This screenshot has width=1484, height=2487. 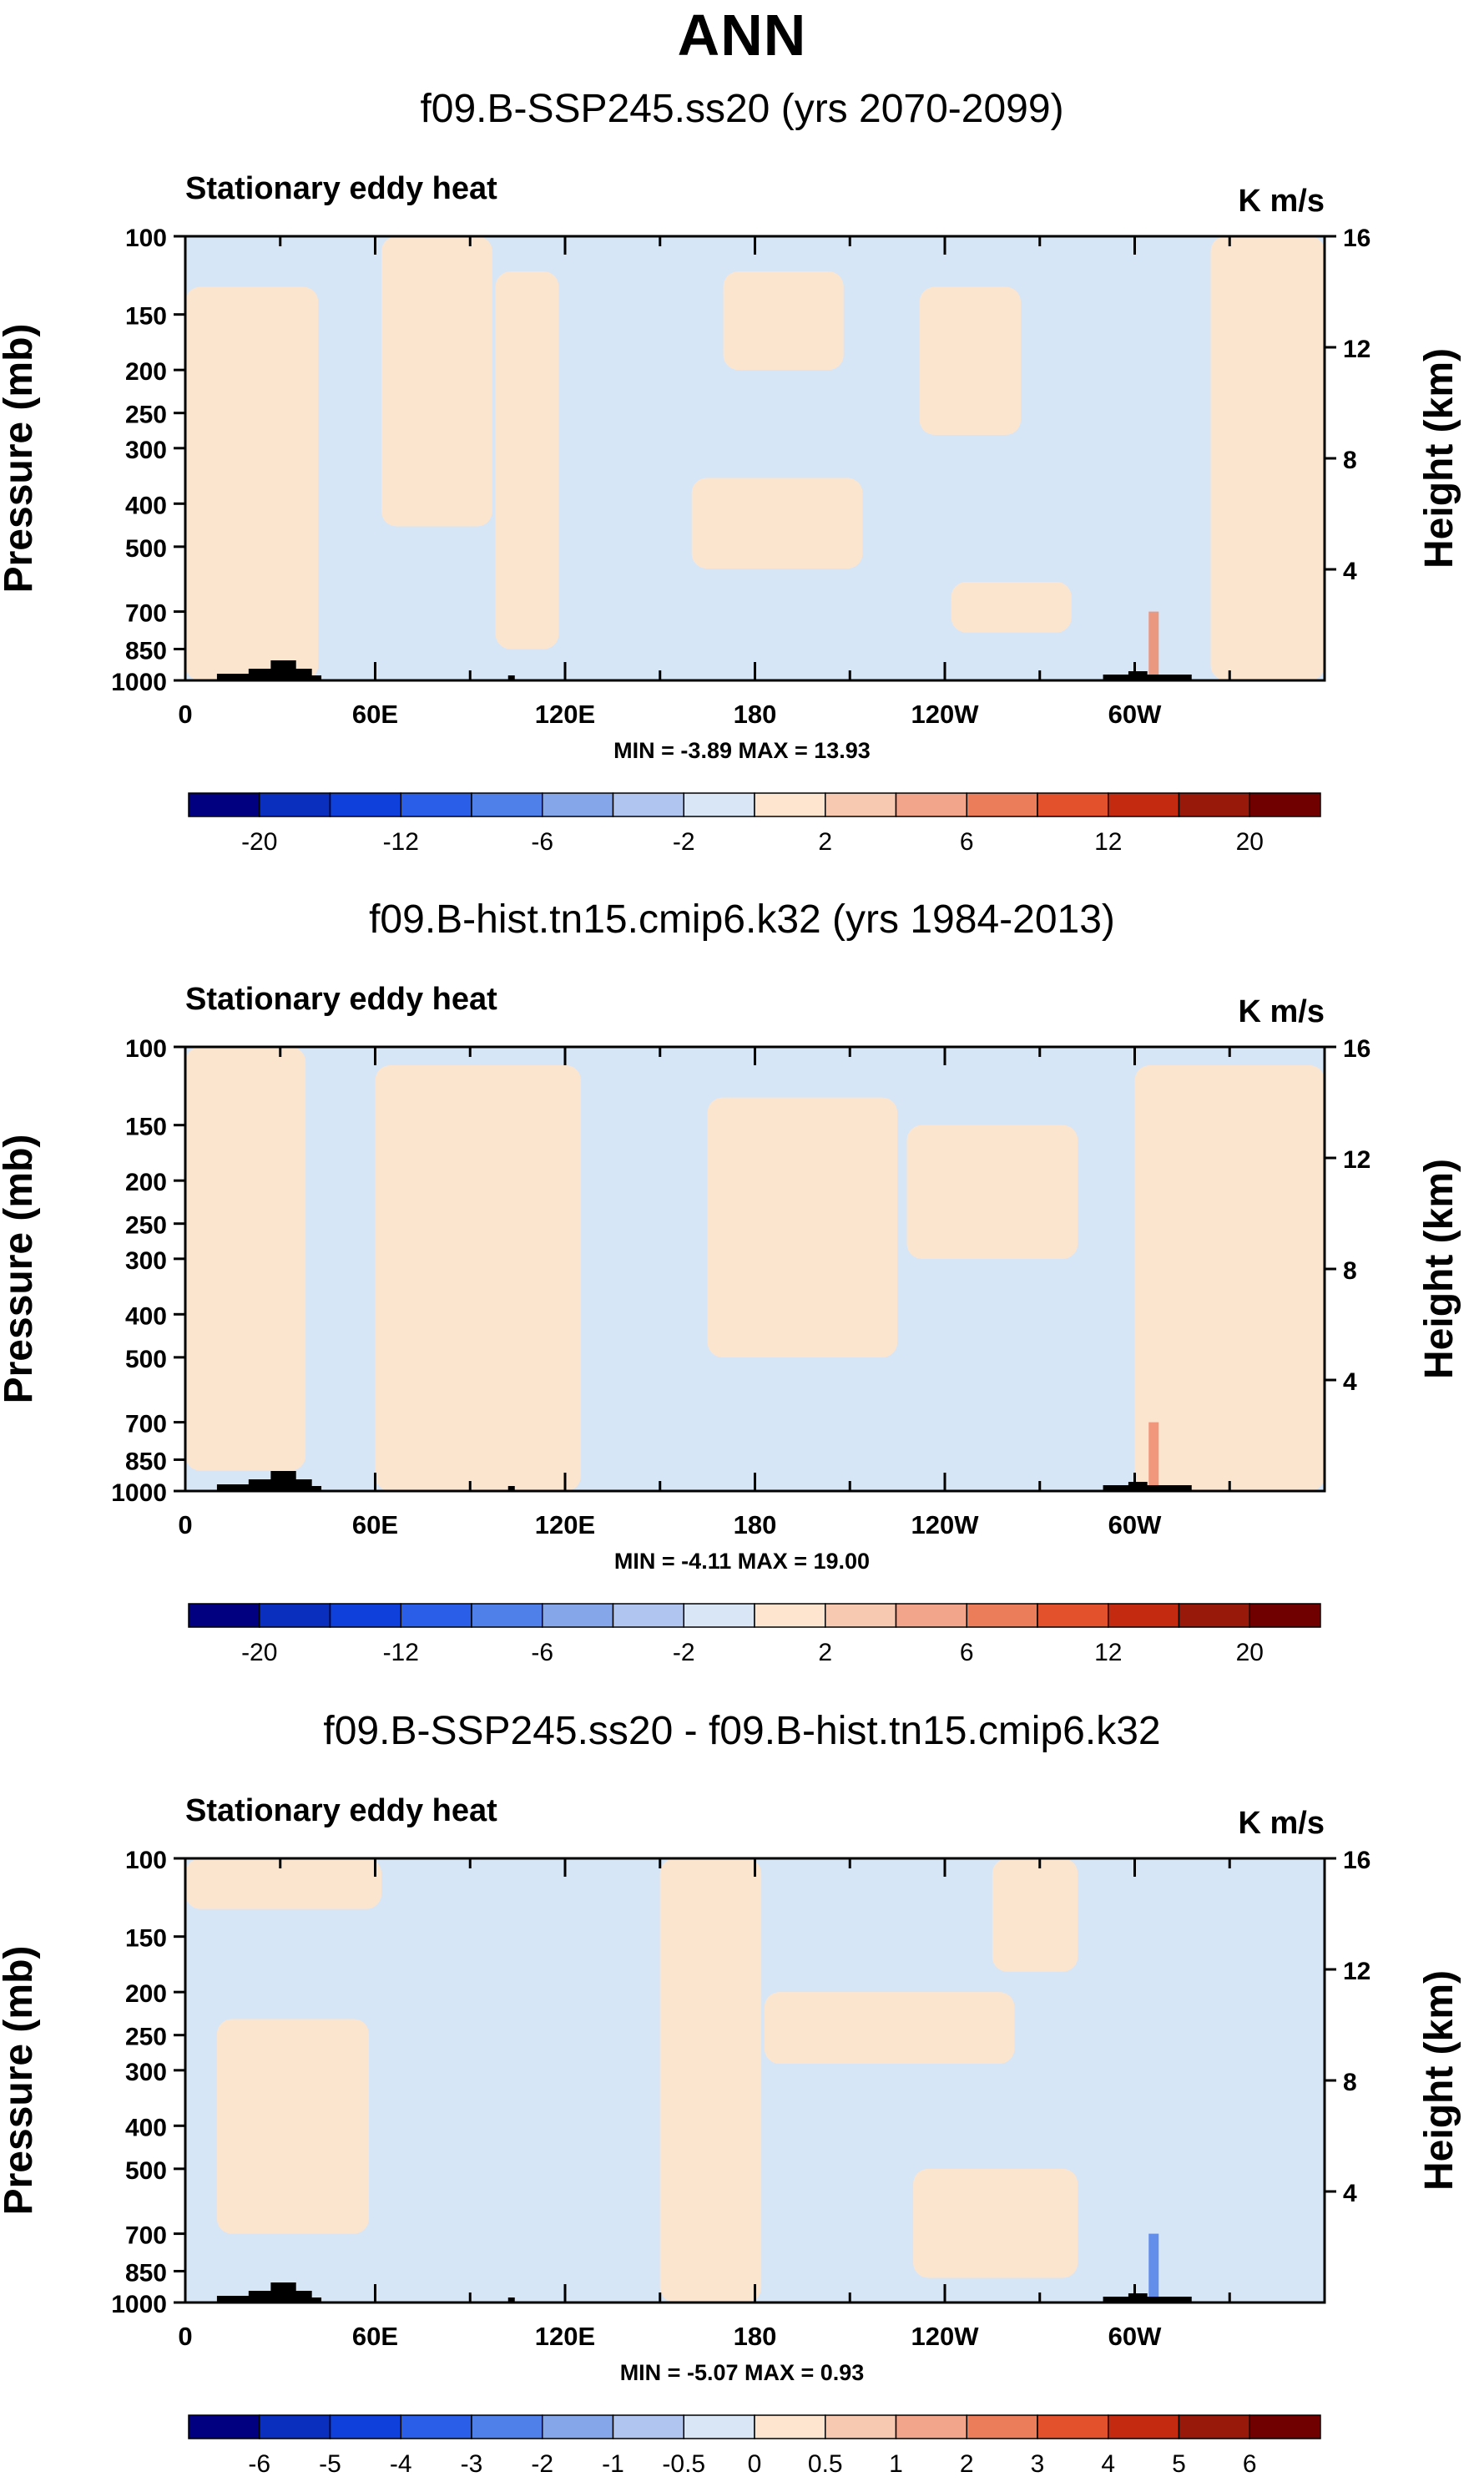 What do you see at coordinates (146, 238) in the screenshot?
I see `pressure-tick-label: 100` at bounding box center [146, 238].